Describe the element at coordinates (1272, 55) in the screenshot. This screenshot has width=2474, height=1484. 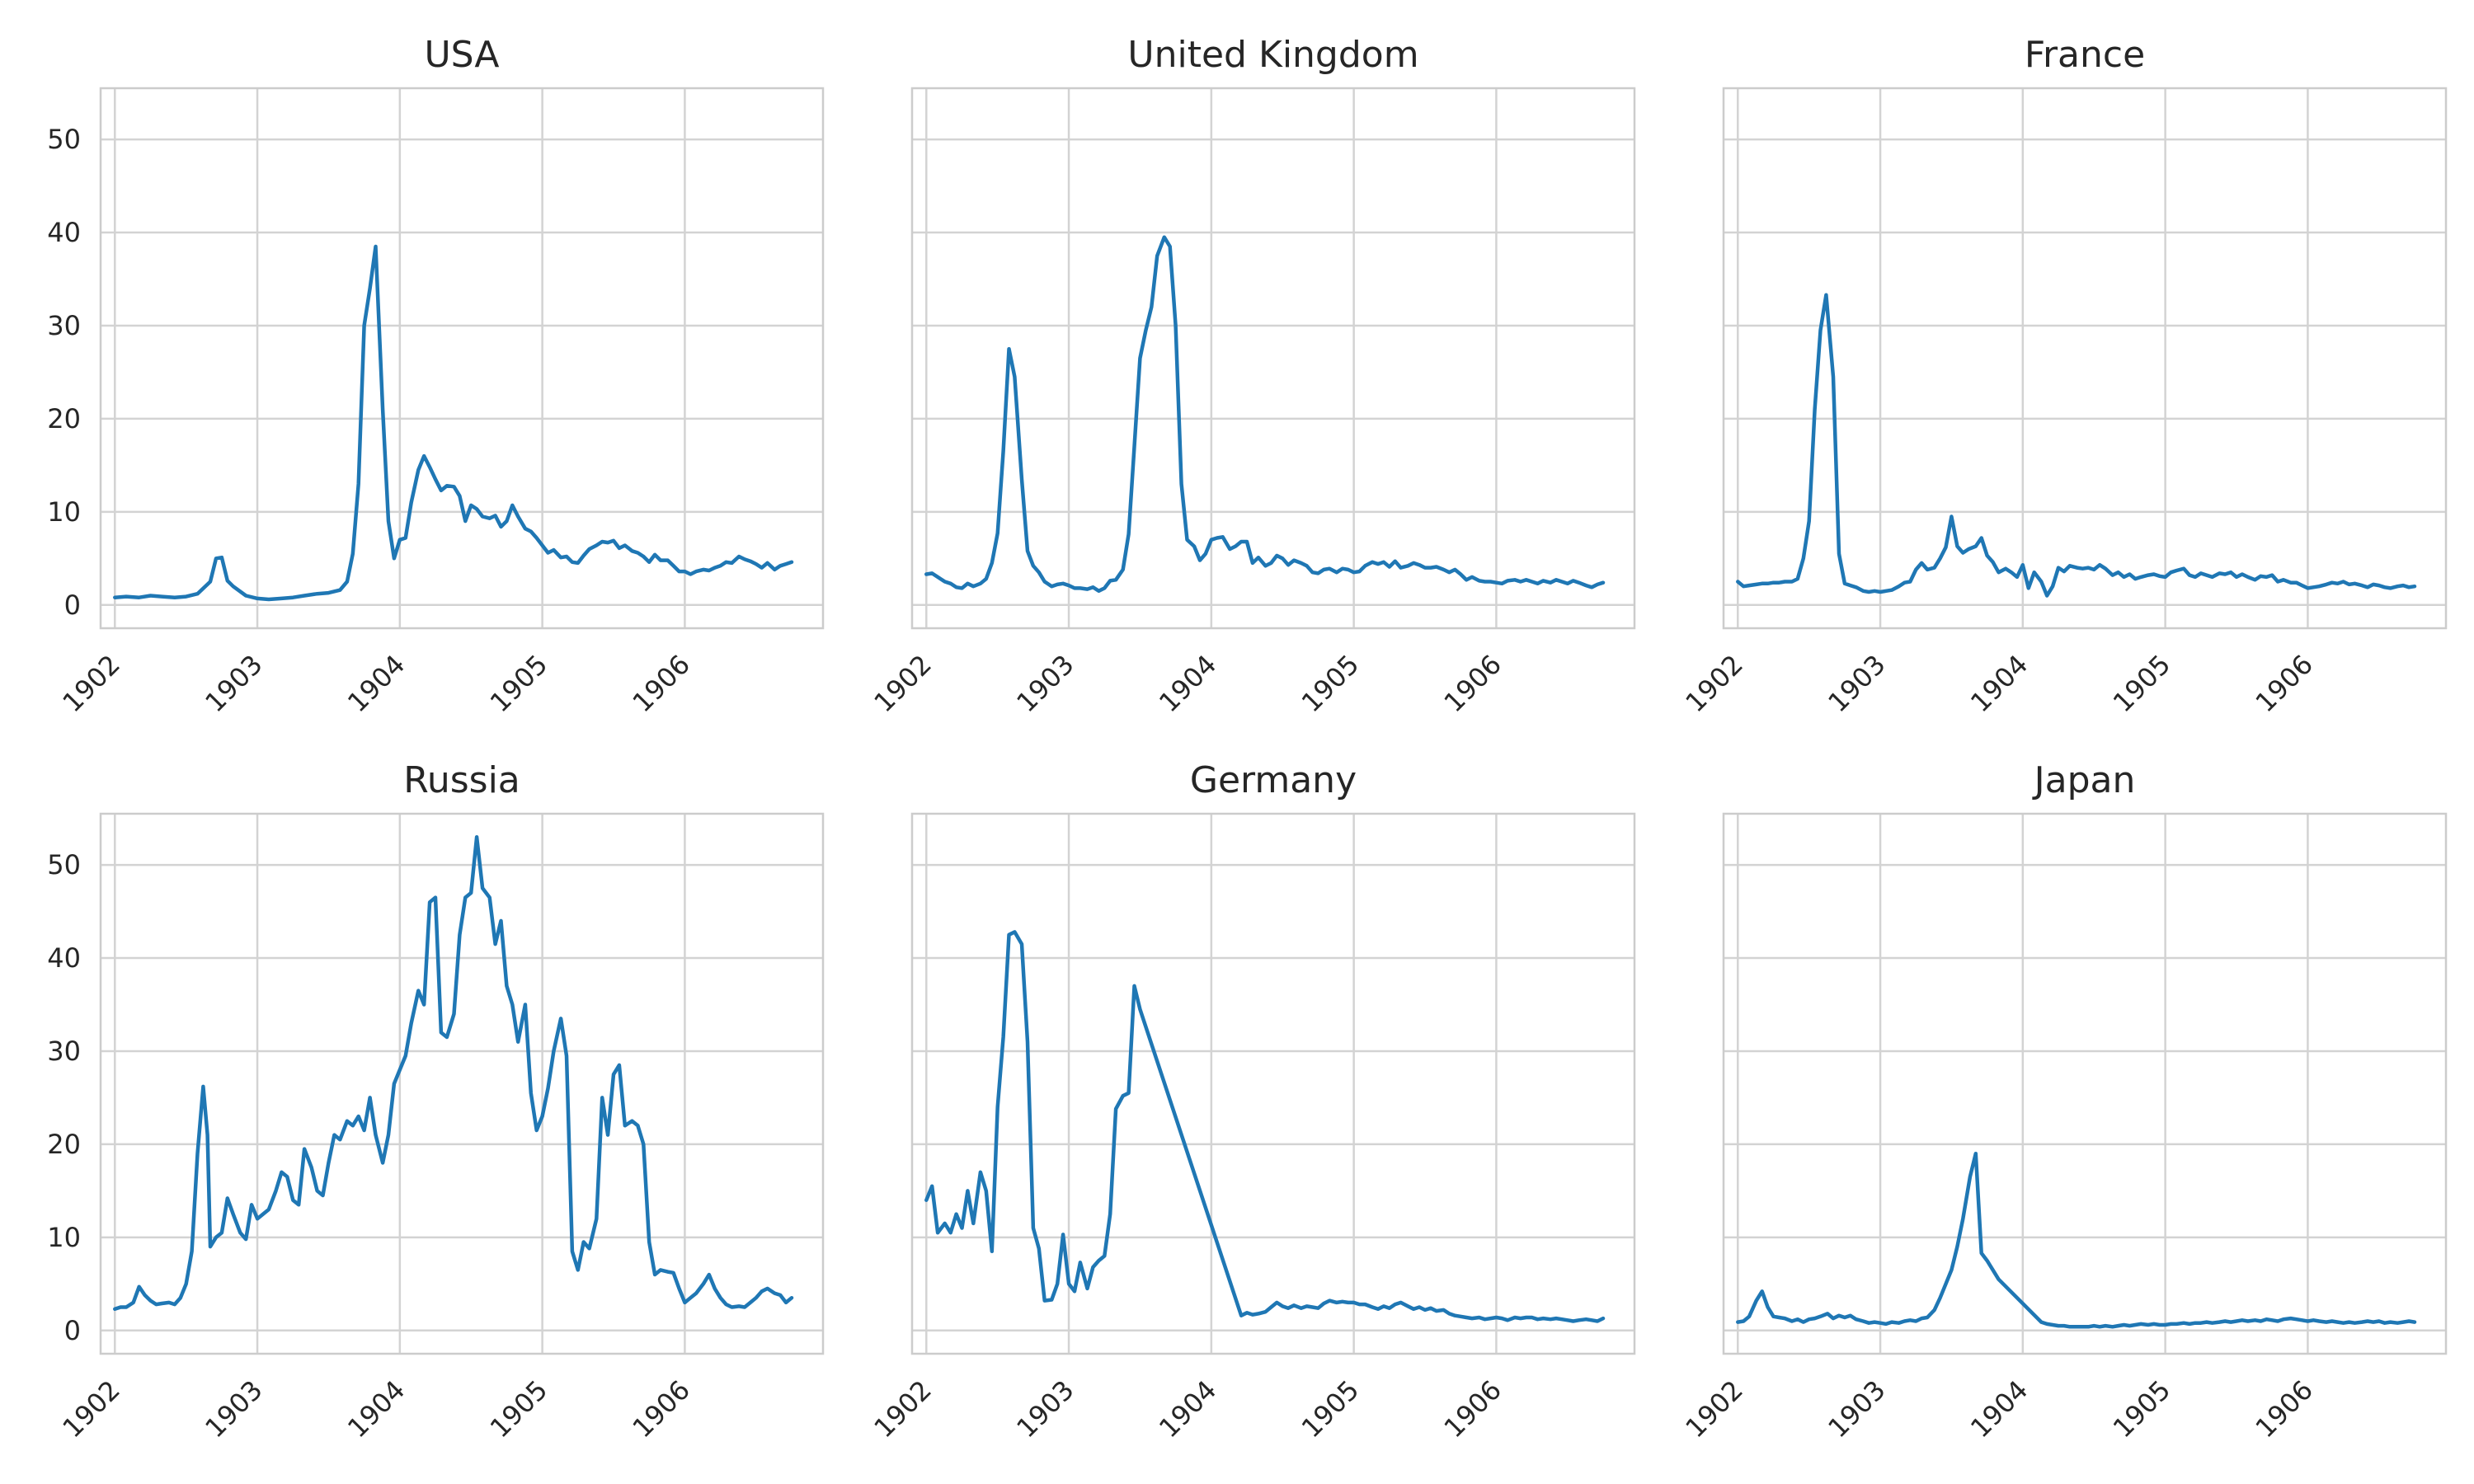
I see `panel-title: United Kingdom` at that location.